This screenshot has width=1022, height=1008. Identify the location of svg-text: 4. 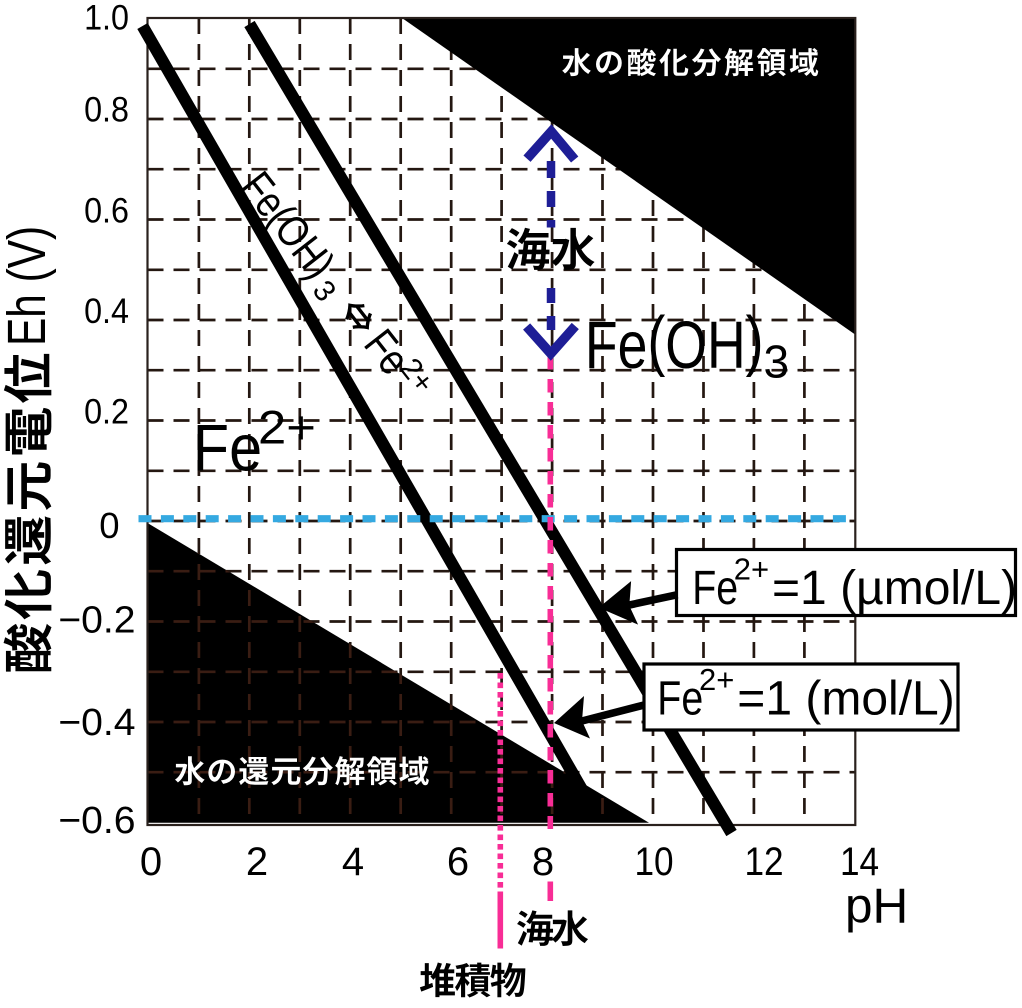
(353, 862).